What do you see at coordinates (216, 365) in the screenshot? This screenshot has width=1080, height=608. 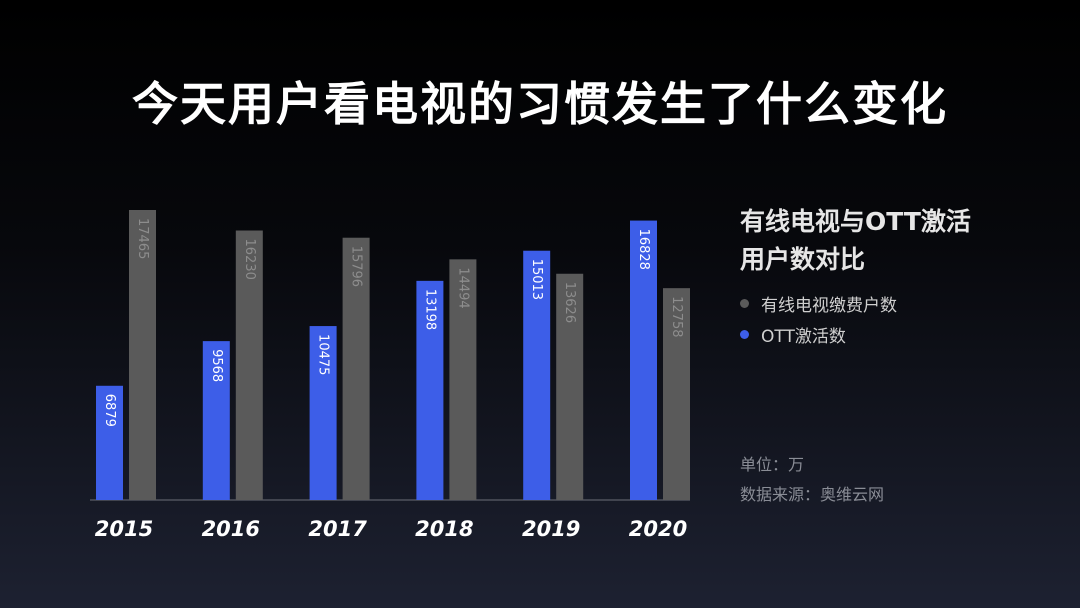 I see `value-label-ott-2016: 9568` at bounding box center [216, 365].